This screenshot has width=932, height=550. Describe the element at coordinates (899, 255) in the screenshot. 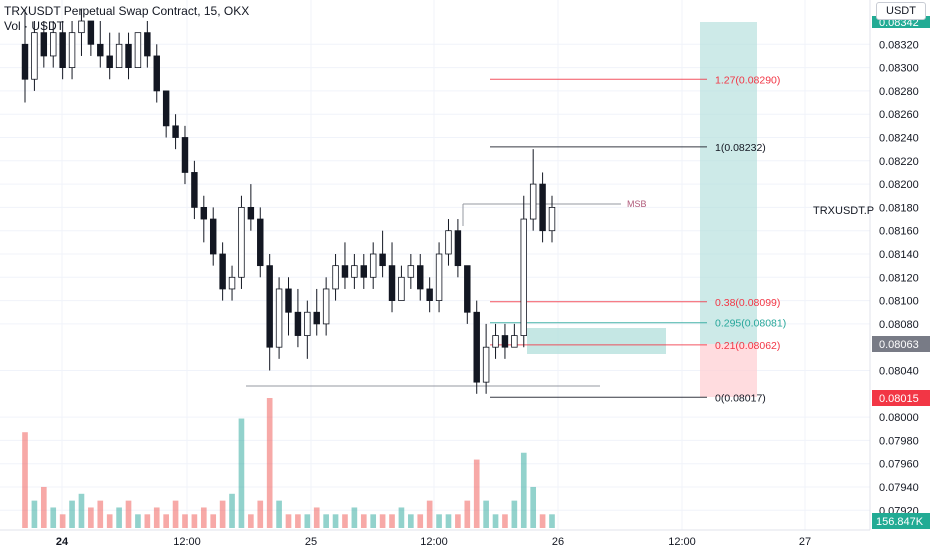

I see `price-tick-label: 0.08140` at that location.